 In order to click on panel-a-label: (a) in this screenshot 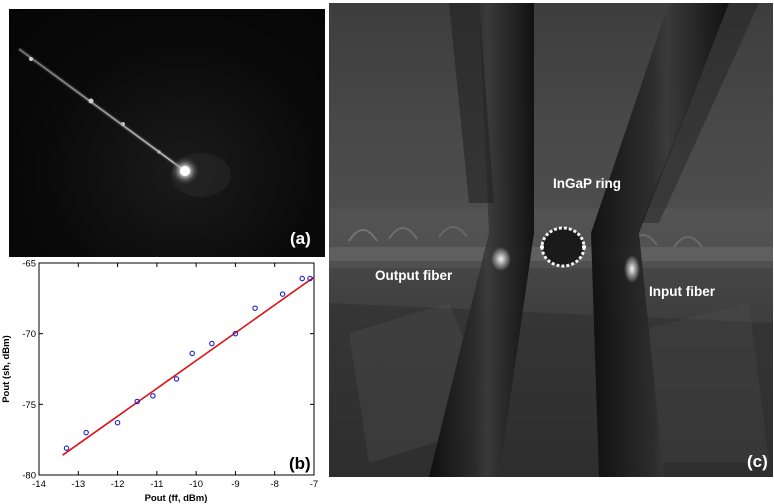, I will do `click(300, 238)`.